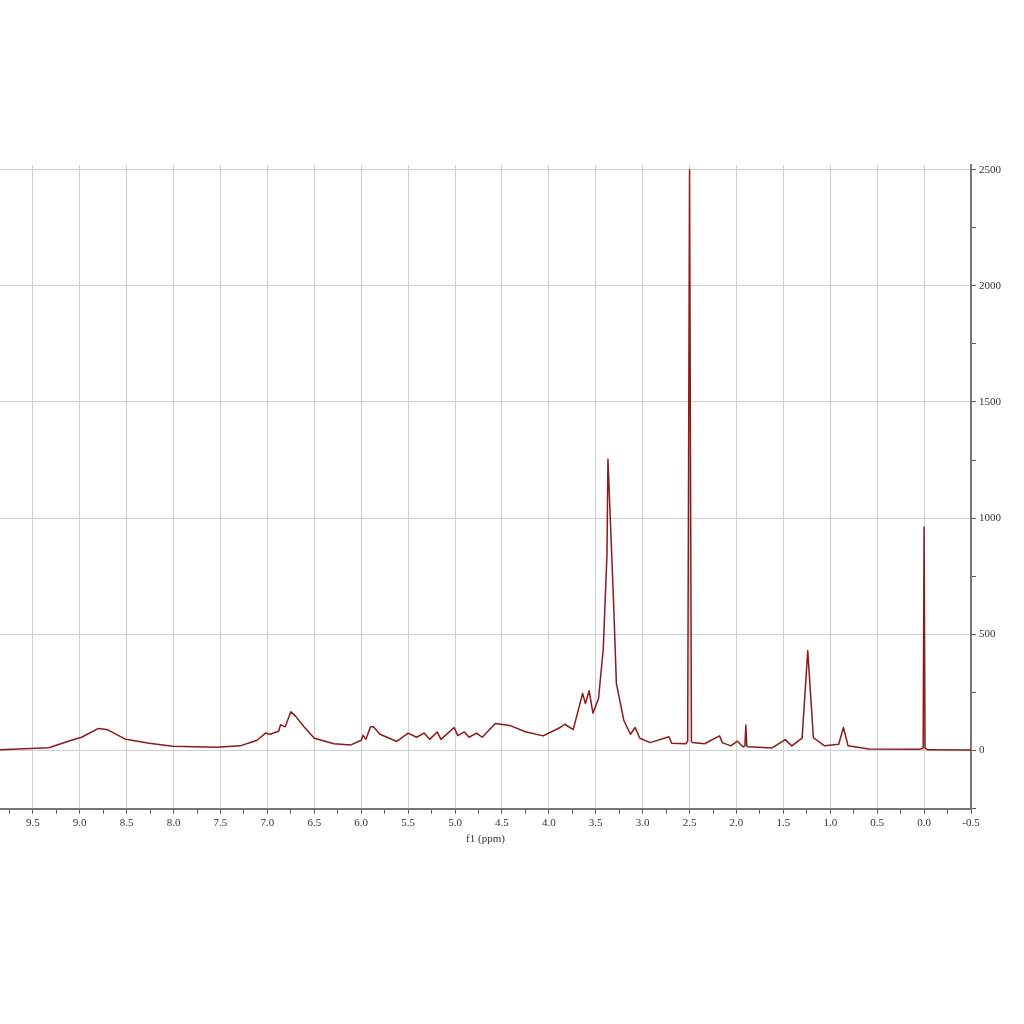  Describe the element at coordinates (987, 633) in the screenshot. I see `y-tick-label: 500` at that location.